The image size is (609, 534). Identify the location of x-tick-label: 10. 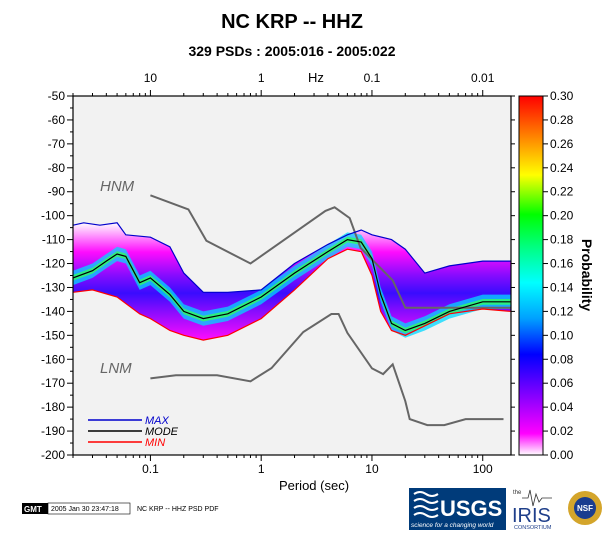
(372, 469).